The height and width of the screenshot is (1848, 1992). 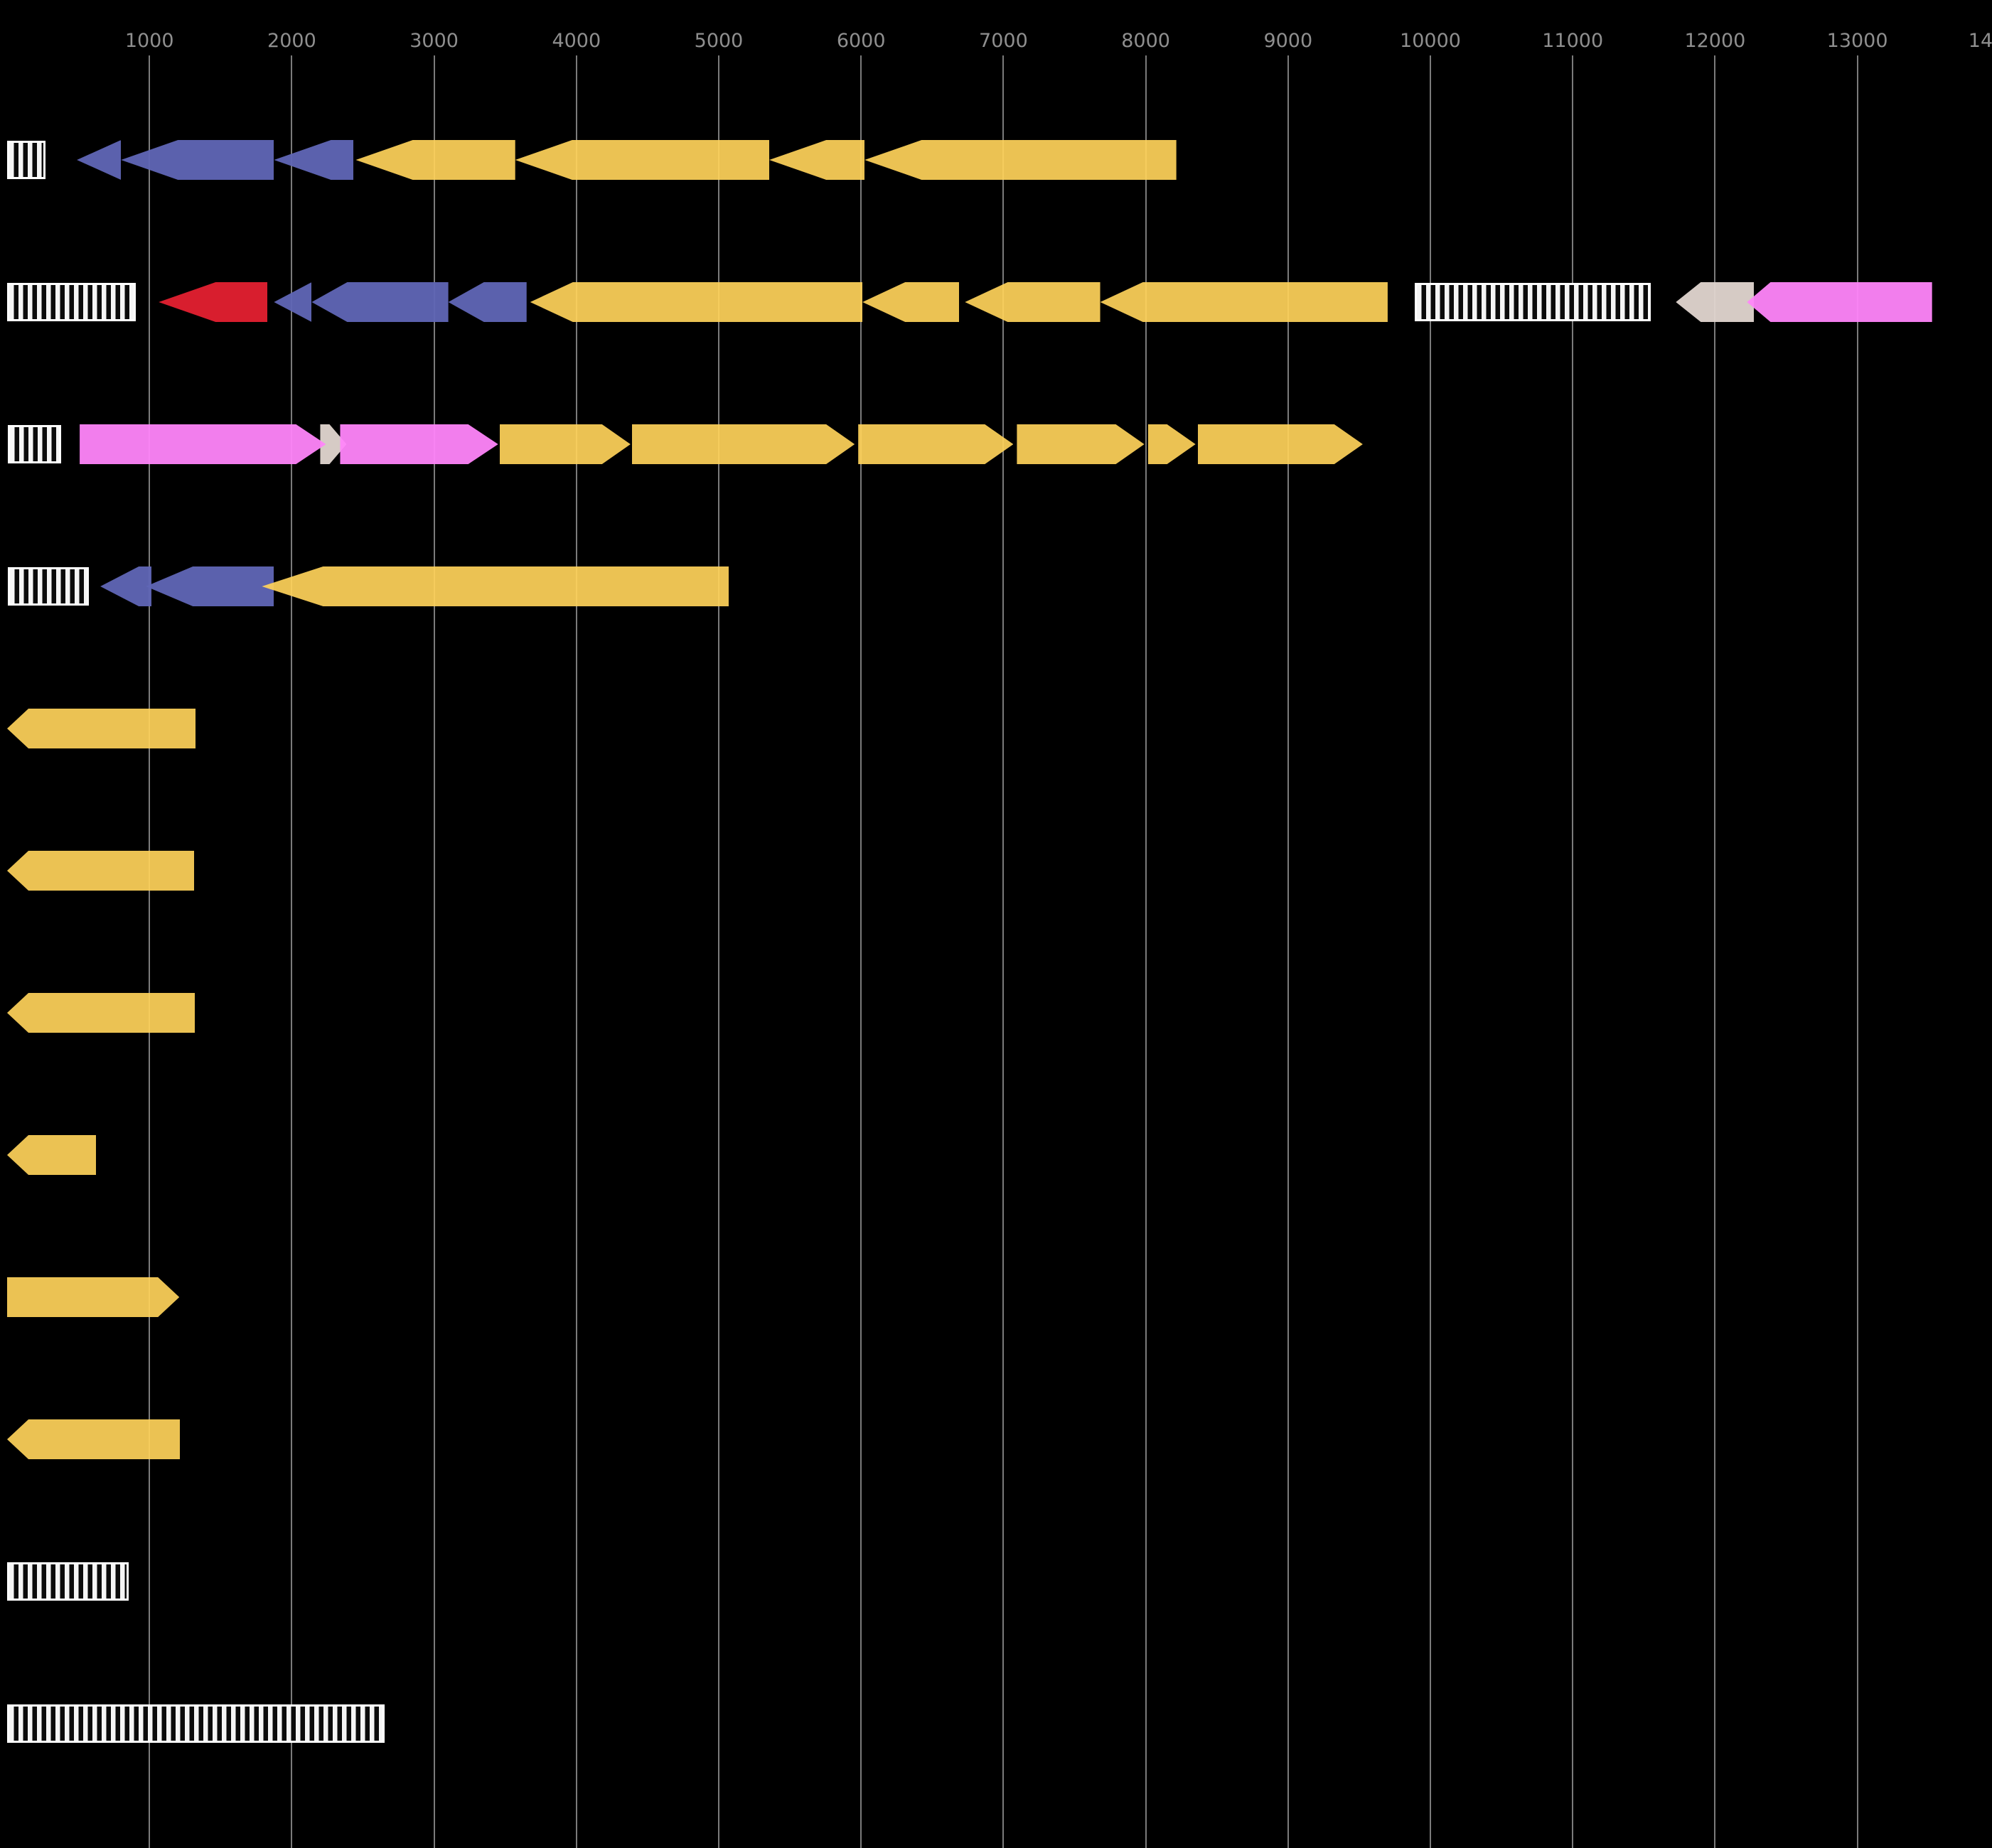 What do you see at coordinates (861, 41) in the screenshot?
I see `axis-tick-label: 6000` at bounding box center [861, 41].